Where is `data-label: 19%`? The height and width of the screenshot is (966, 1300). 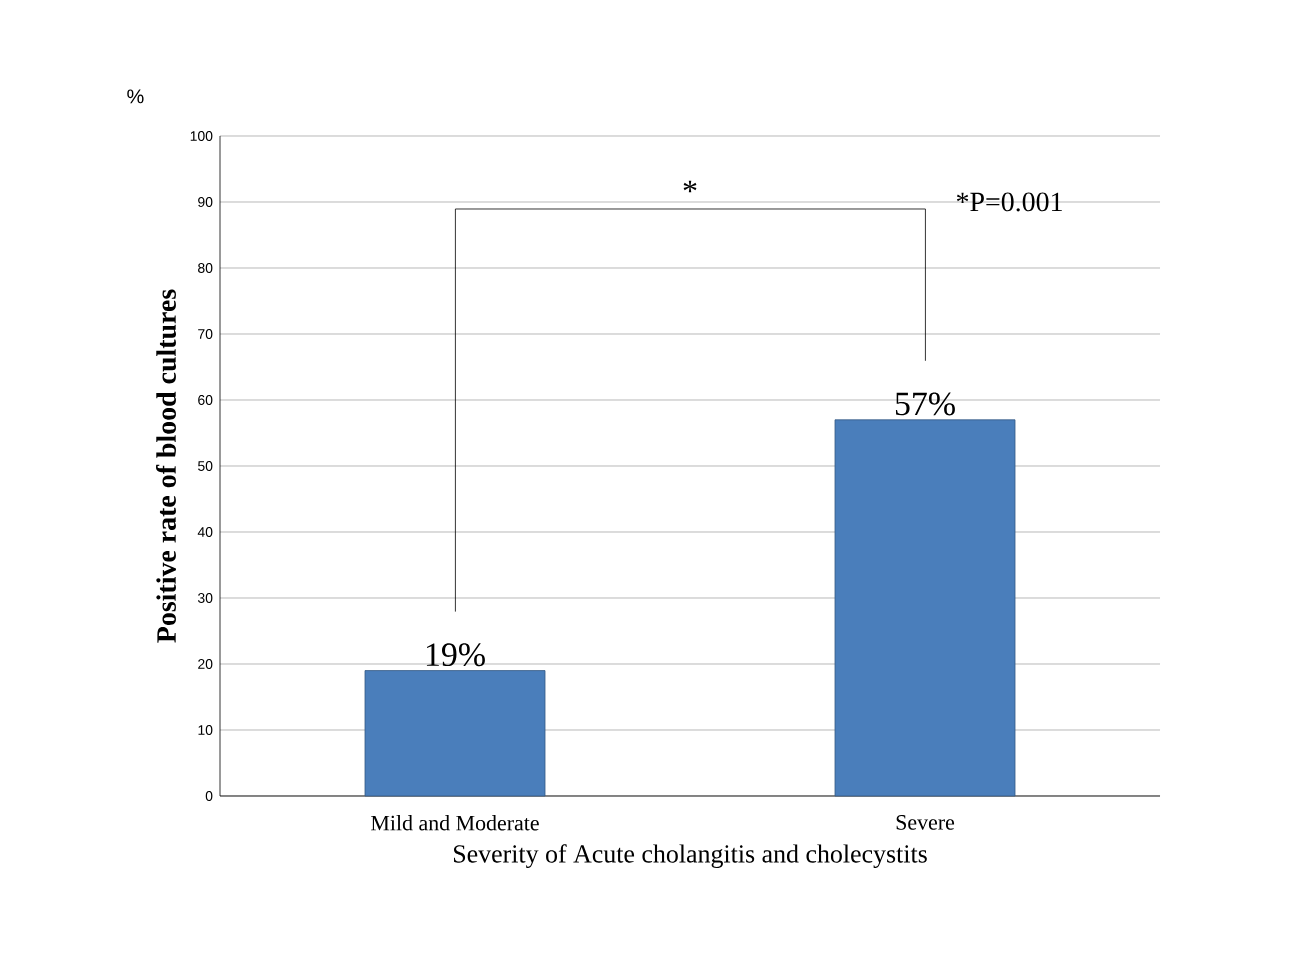 data-label: 19% is located at coordinates (455, 655).